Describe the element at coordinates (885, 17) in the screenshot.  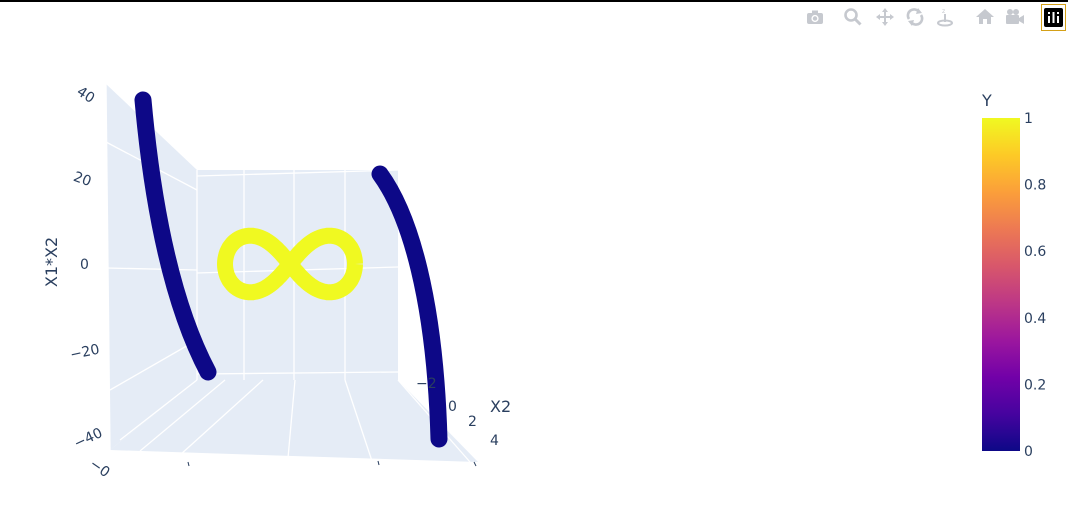
I see `pan-icon` at that location.